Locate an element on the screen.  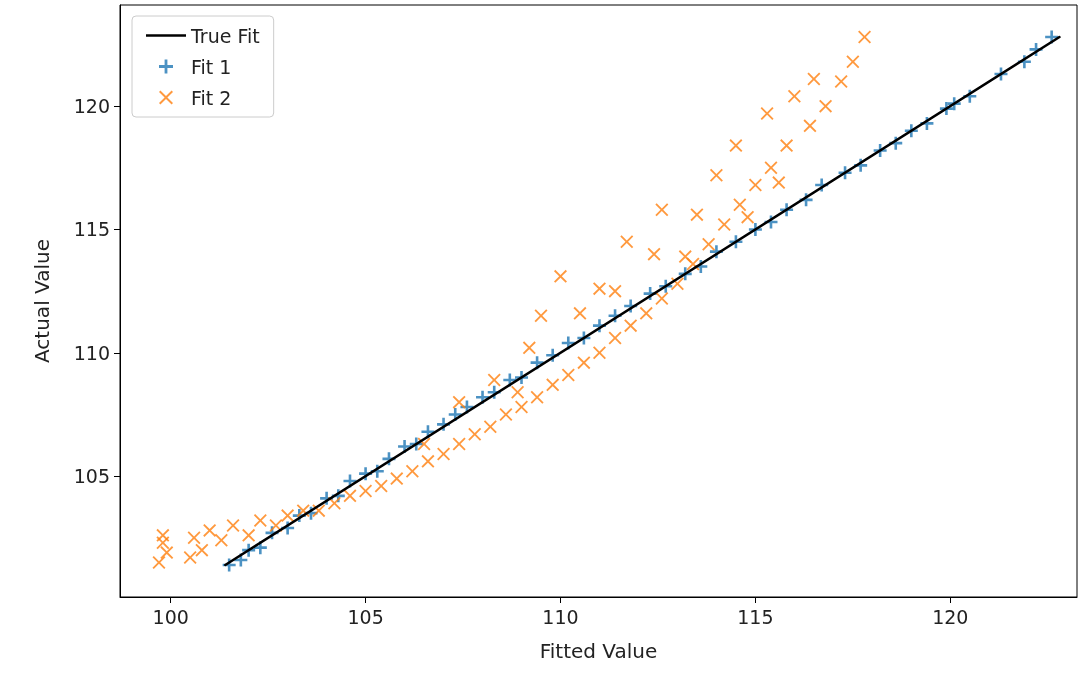
y-tick-label: 110 is located at coordinates (91, 352).